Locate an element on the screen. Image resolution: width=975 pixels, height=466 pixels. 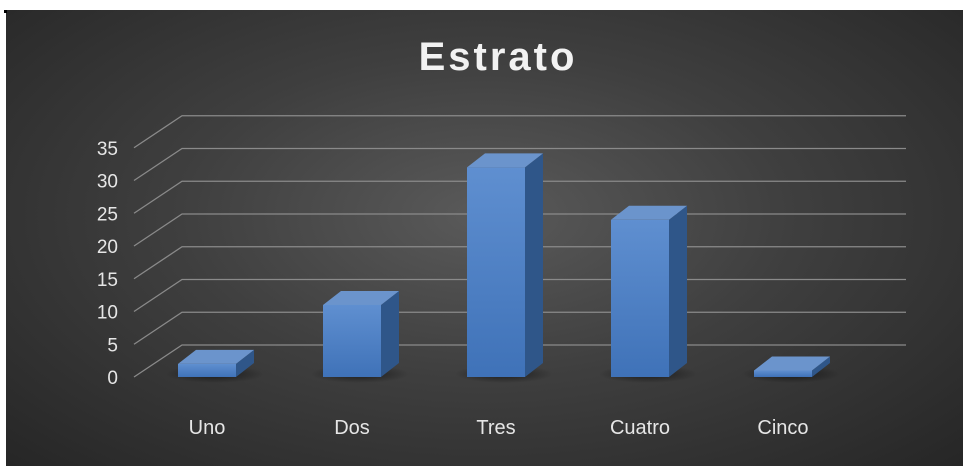
corner-mark is located at coordinates (5, 11).